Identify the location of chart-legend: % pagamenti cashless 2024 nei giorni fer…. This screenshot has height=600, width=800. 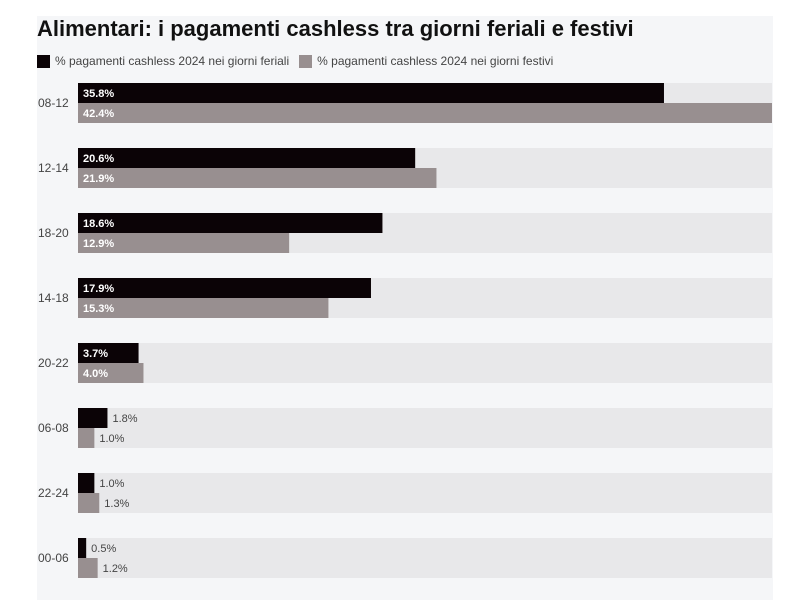
(300, 61).